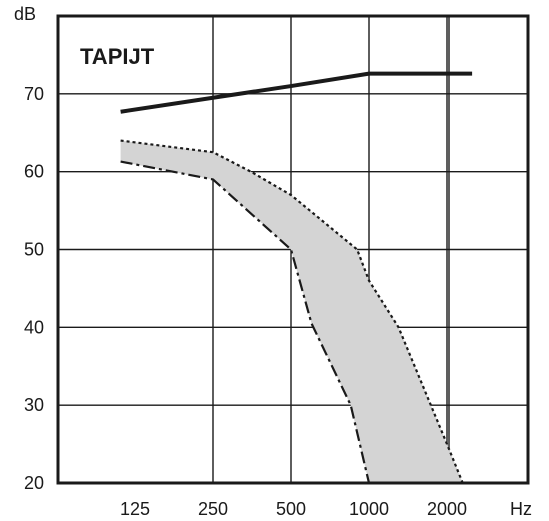 The height and width of the screenshot is (521, 549). I want to click on y-tick-label-40: 40, so click(34, 327).